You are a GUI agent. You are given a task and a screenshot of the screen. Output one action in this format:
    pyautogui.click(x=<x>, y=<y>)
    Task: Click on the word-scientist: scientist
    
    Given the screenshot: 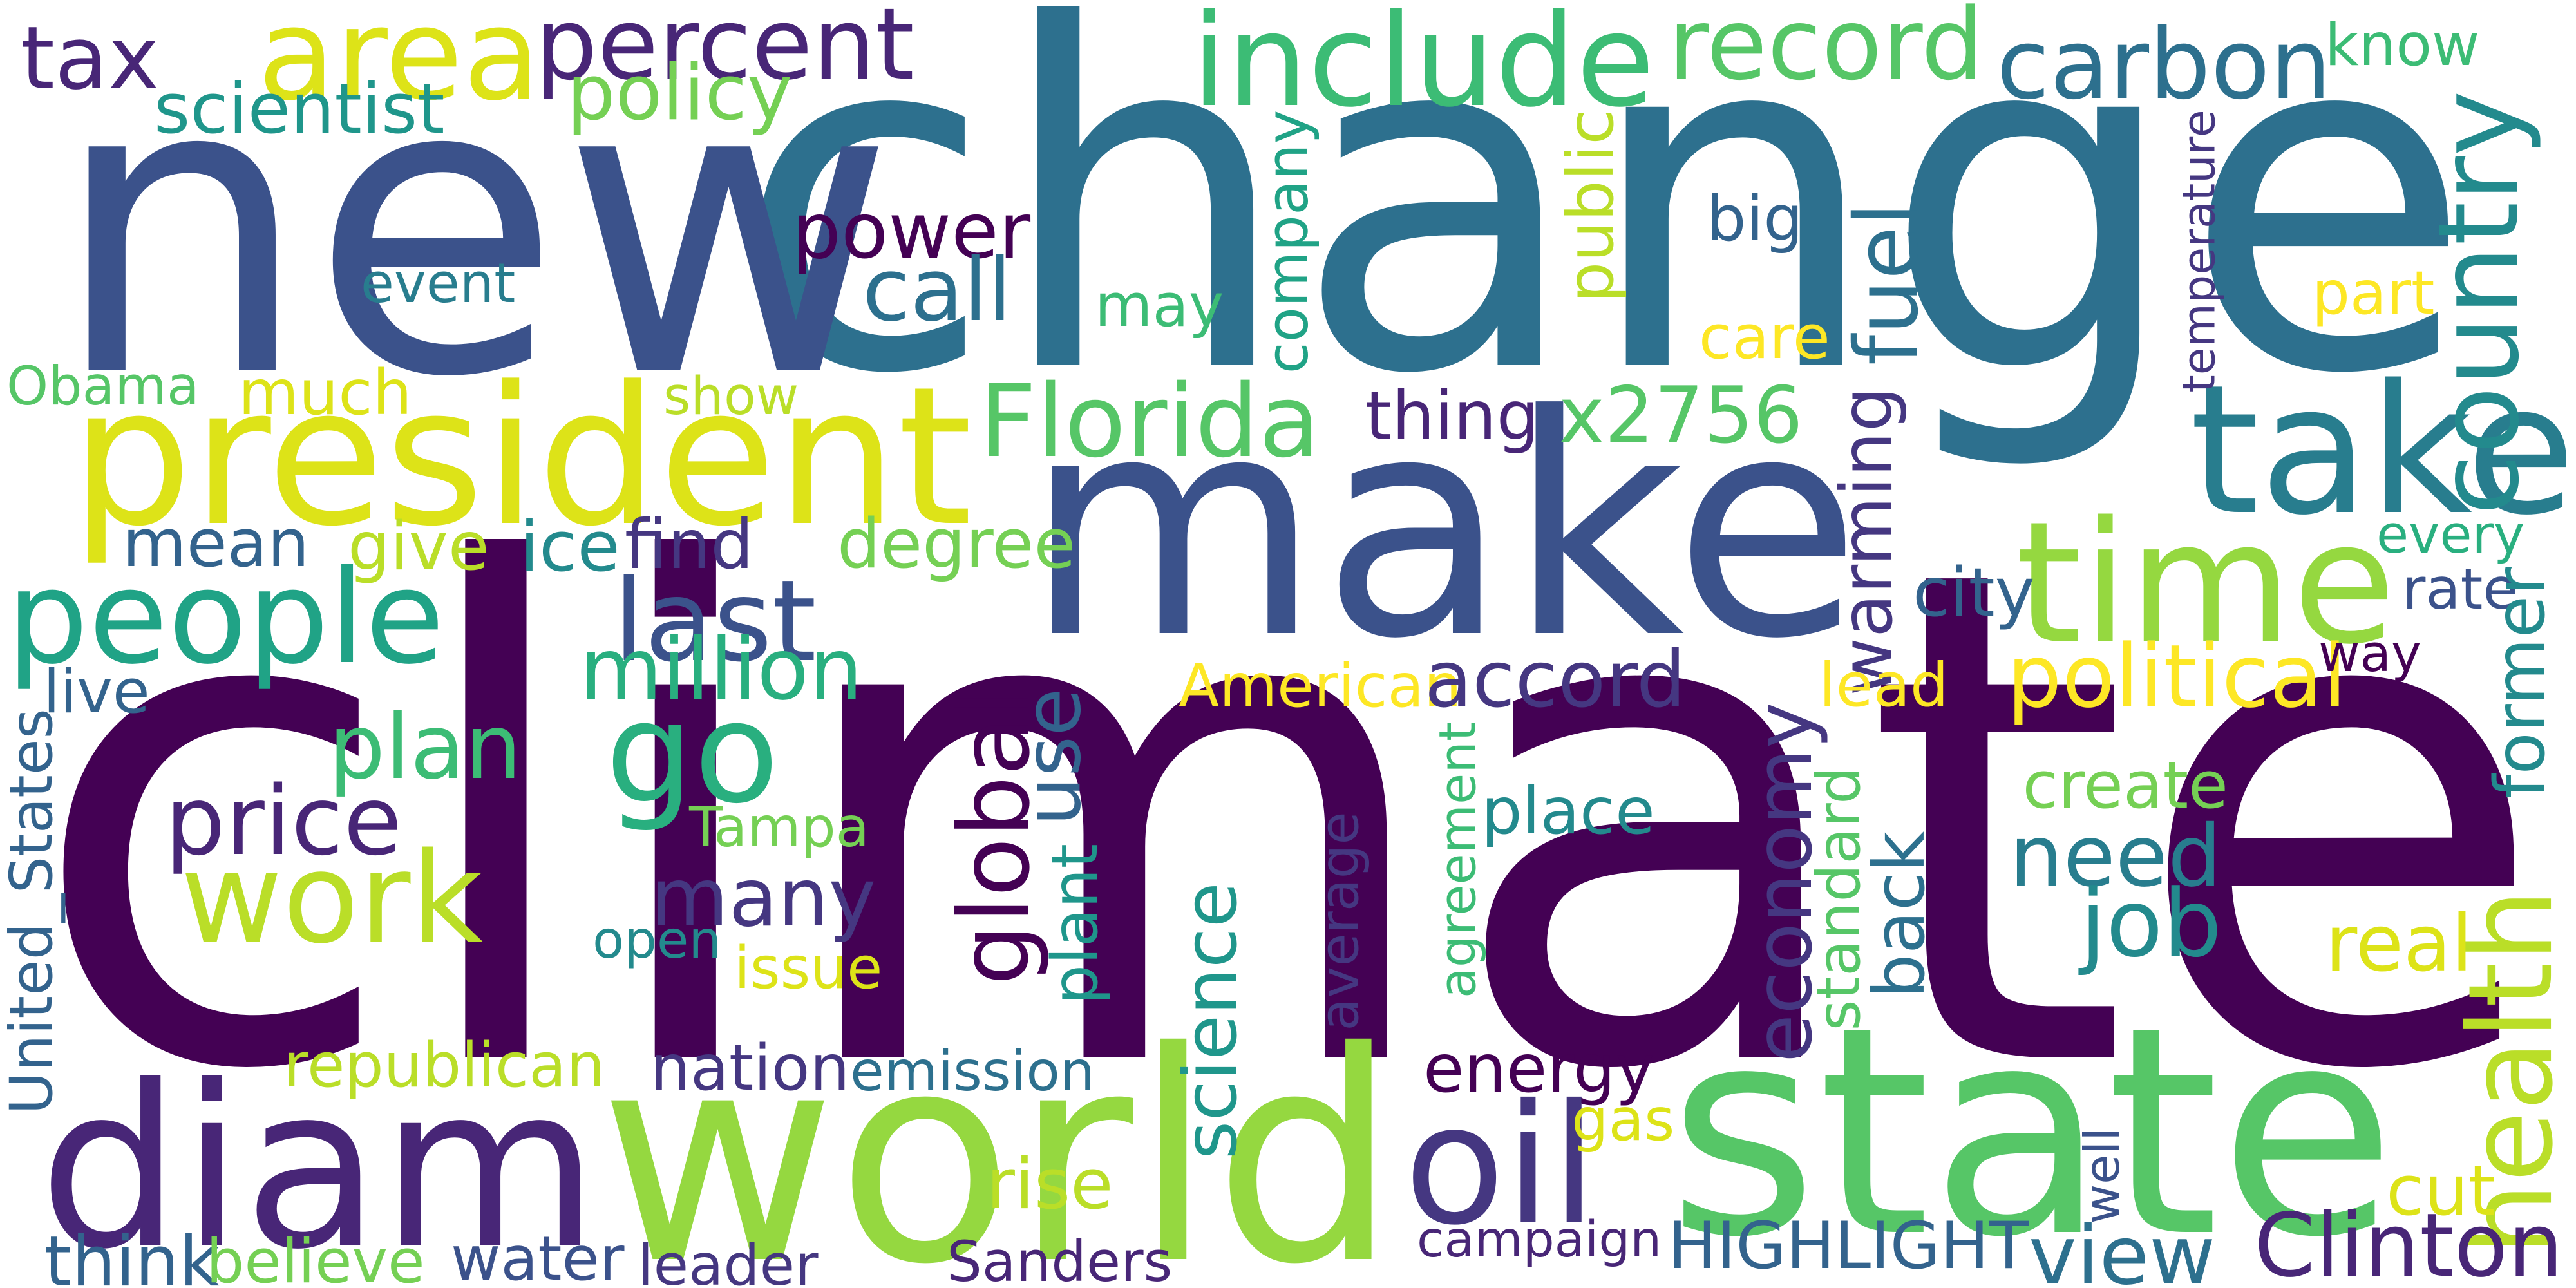 What is the action you would take?
    pyautogui.click(x=299, y=109)
    